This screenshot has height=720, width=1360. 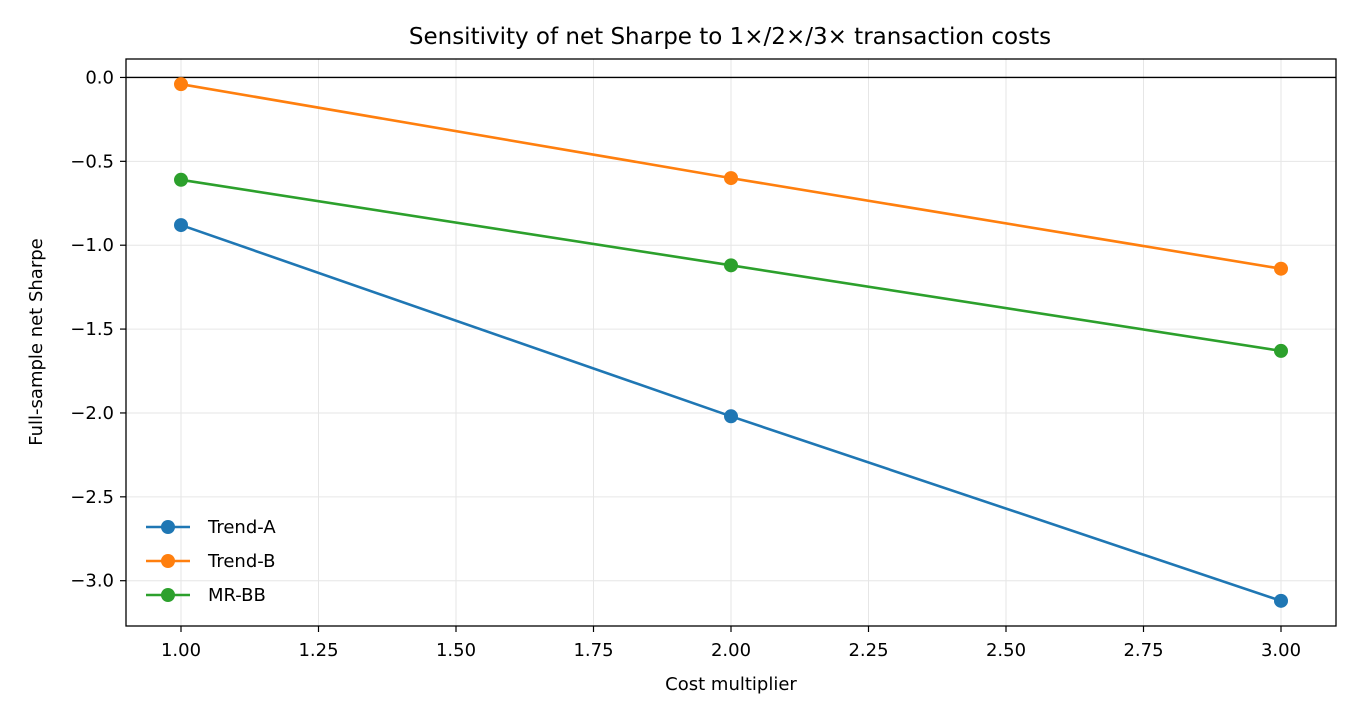 What do you see at coordinates (1006, 650) in the screenshot?
I see `x-tick-label: 2.50` at bounding box center [1006, 650].